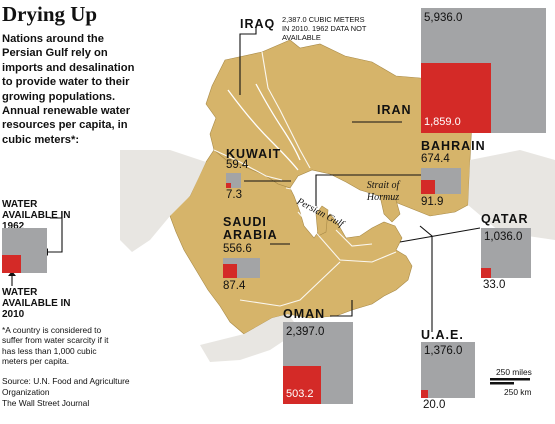 The height and width of the screenshot is (424, 555). I want to click on bahrain-1962-value: 674.4, so click(435, 159).